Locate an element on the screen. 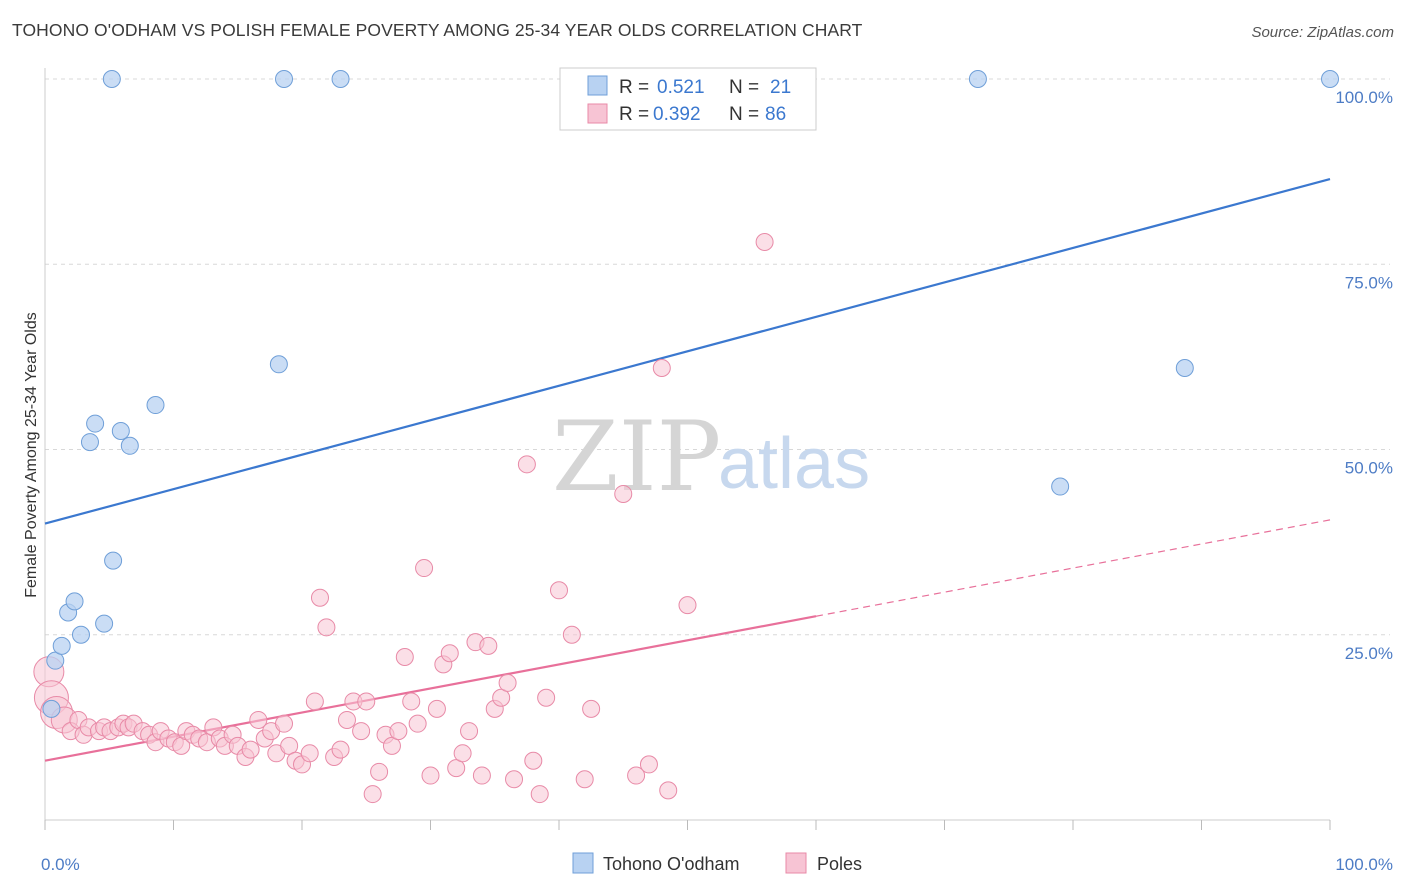 The image size is (1406, 892). y-tick-label: 25.0% is located at coordinates (1369, 653).